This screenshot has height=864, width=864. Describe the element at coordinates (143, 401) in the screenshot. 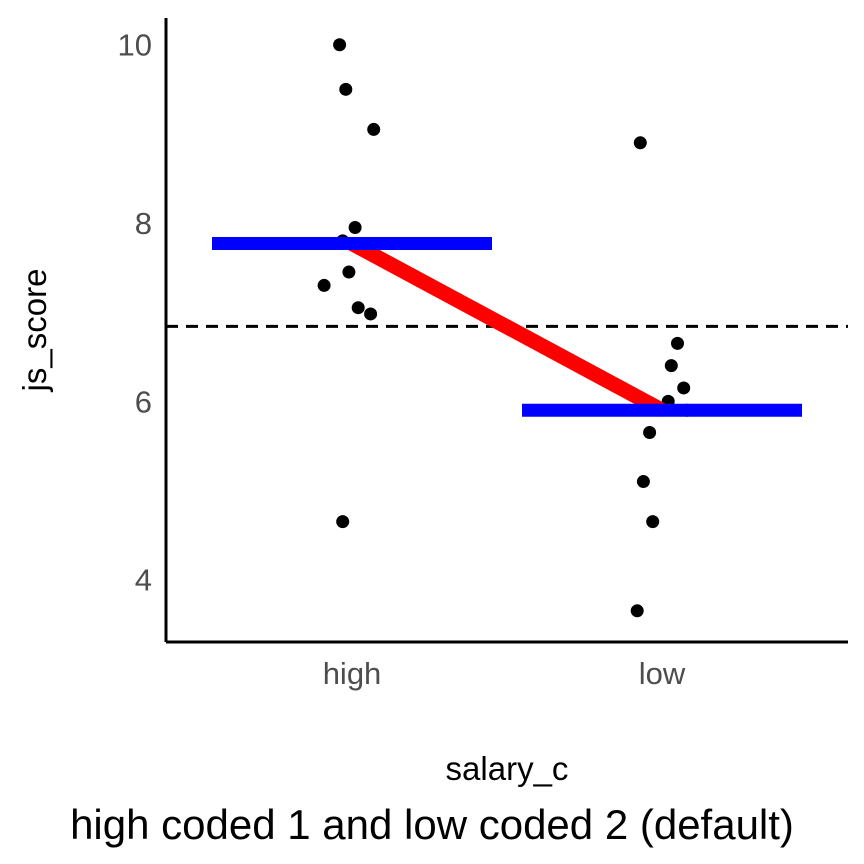

I see `y-tick-label-6: 6` at that location.